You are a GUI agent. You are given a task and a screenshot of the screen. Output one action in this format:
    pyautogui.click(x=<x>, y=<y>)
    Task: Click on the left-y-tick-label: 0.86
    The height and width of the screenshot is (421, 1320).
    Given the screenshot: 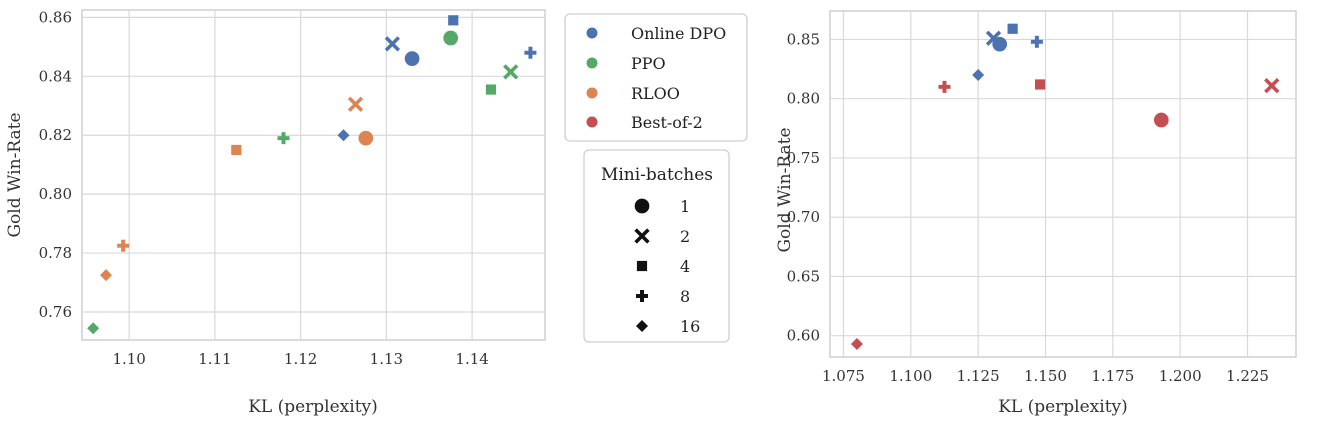 What is the action you would take?
    pyautogui.click(x=55, y=17)
    